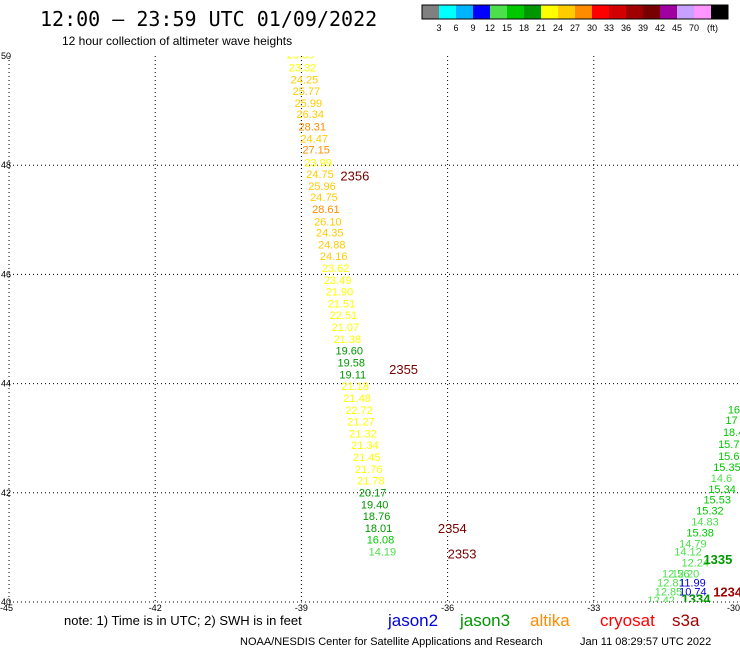  What do you see at coordinates (692, 584) in the screenshot?
I see `wave-height-label: 11.99` at bounding box center [692, 584].